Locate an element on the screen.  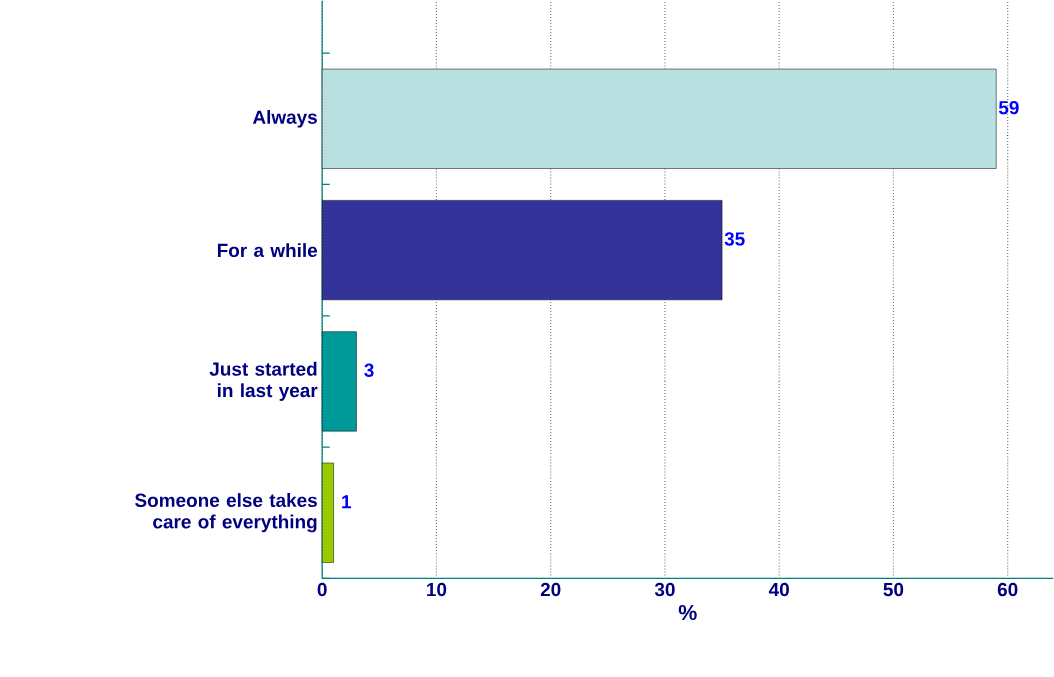
x-tick-label: 0 is located at coordinates (322, 589).